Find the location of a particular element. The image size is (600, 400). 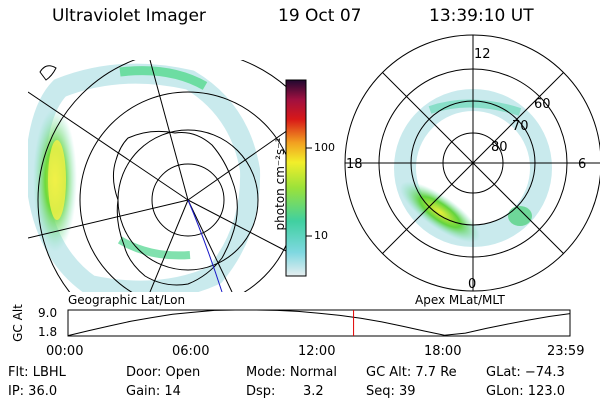

status-mode: Mode: Normal is located at coordinates (291, 372).